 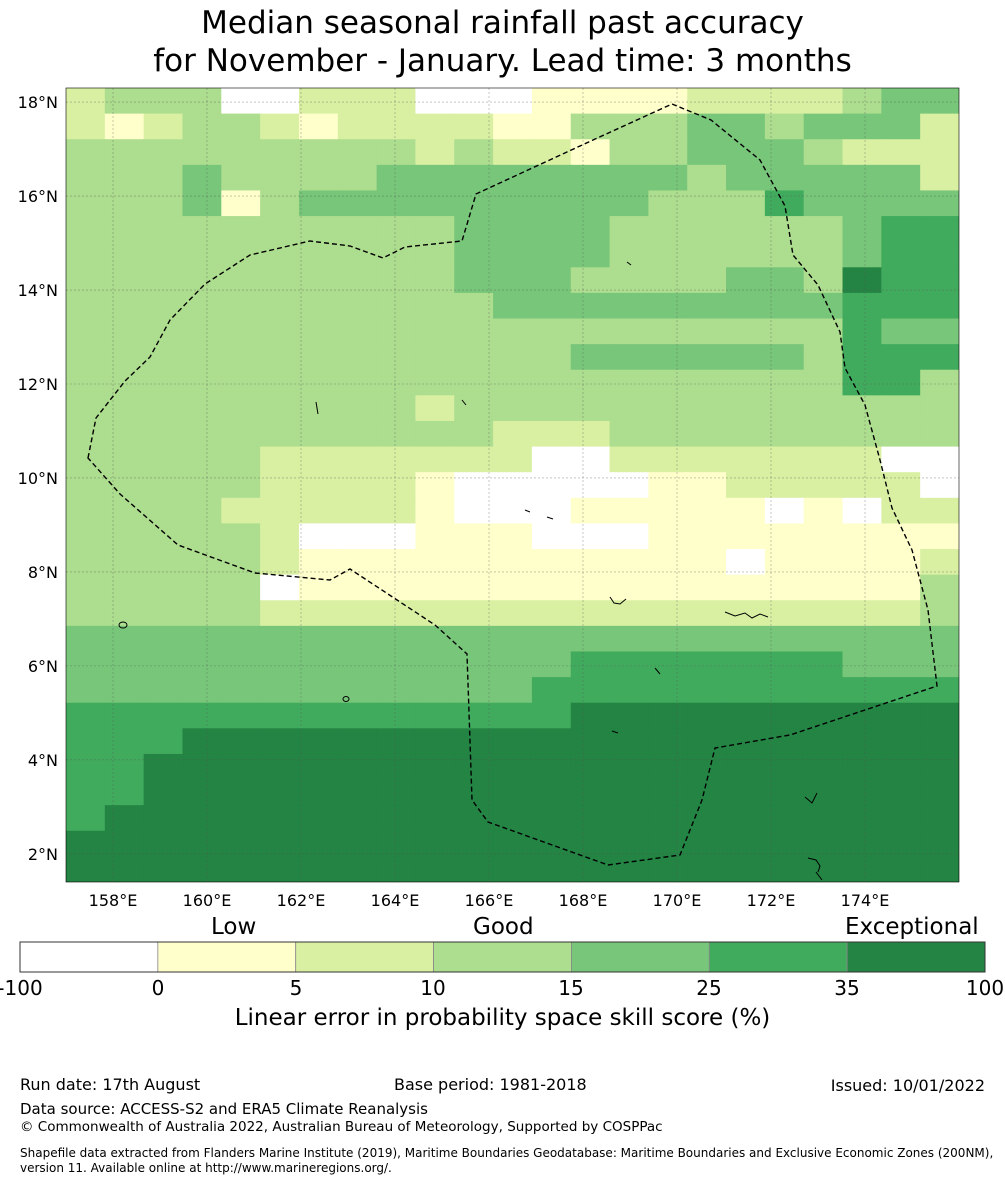 What do you see at coordinates (912, 927) in the screenshot?
I see `colorbar-category-exceptional: Exceptional` at bounding box center [912, 927].